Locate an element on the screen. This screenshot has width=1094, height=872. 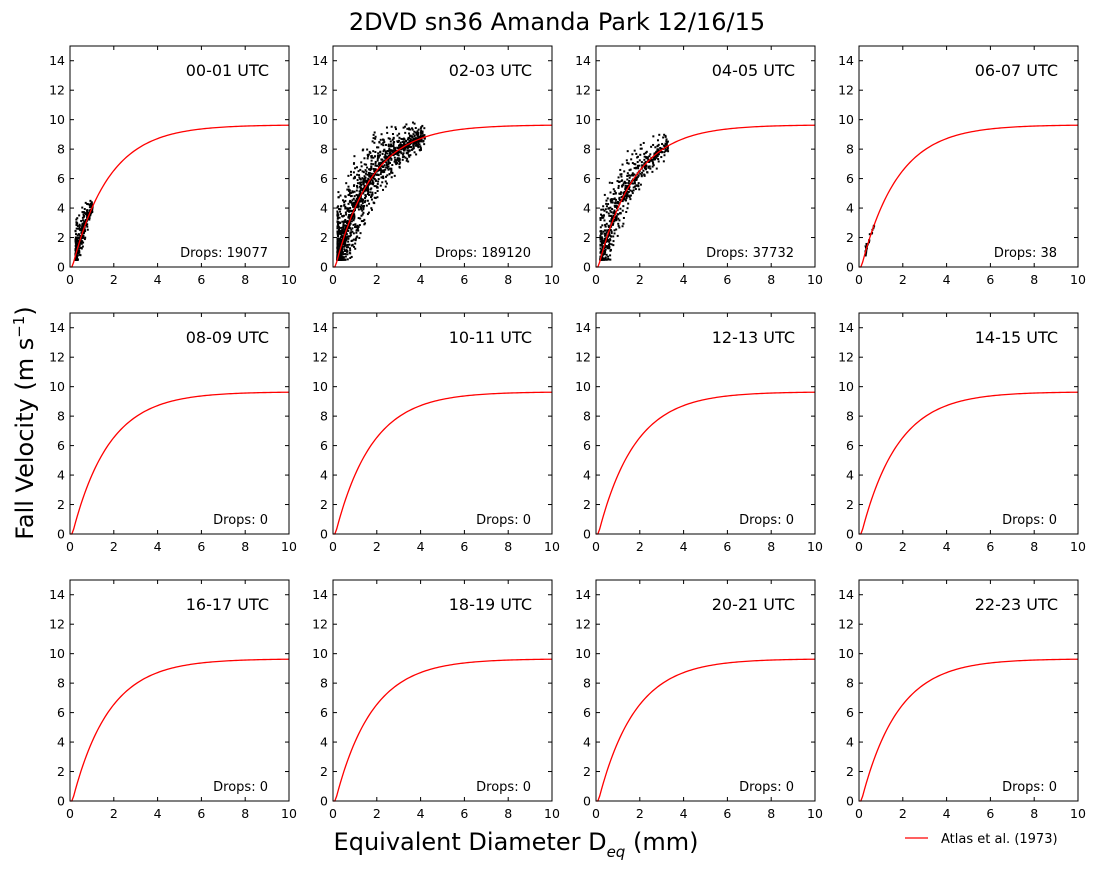
x-tick-label: 8 is located at coordinates (1034, 546).